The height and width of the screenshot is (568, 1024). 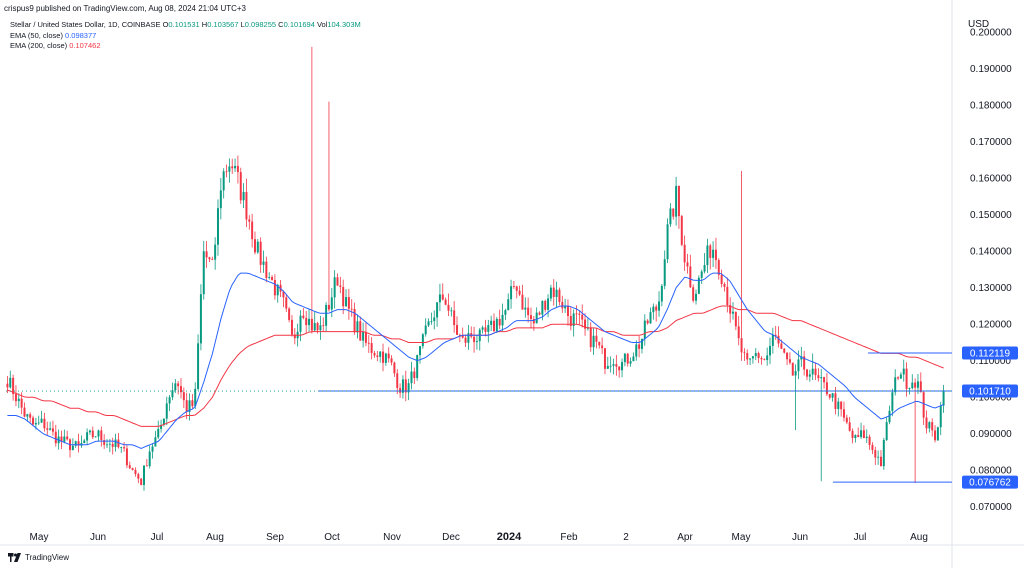 What do you see at coordinates (185, 36) in the screenshot?
I see `ema50-row: EMA (50, close) 0.098377` at bounding box center [185, 36].